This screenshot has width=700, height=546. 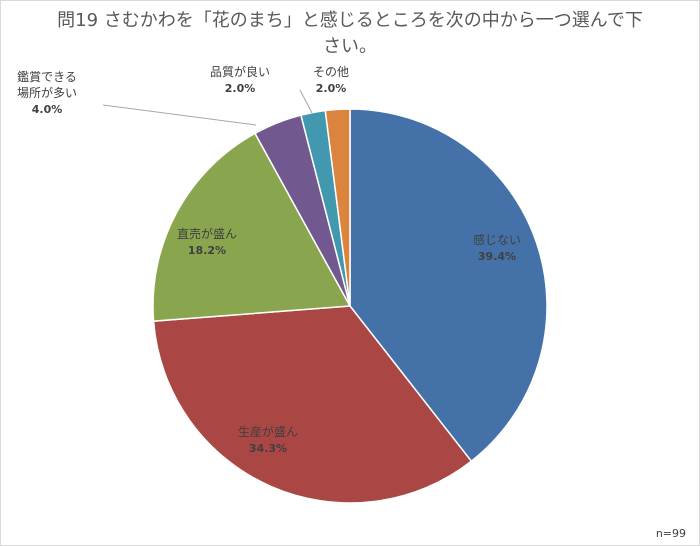 What do you see at coordinates (331, 72) in the screenshot?
I see `slice-category-label: その他` at bounding box center [331, 72].